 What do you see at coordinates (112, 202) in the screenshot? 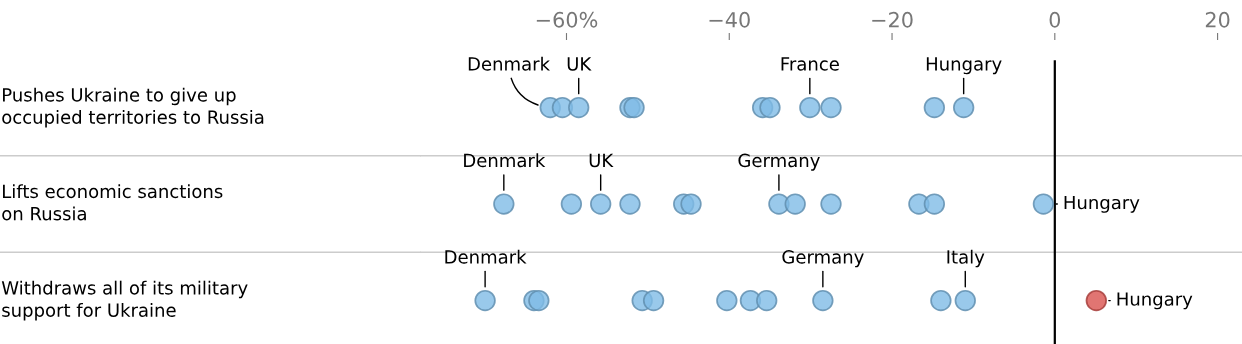
I see `y-tick-label: Lifts economic sanctions on Russia` at bounding box center [112, 202].